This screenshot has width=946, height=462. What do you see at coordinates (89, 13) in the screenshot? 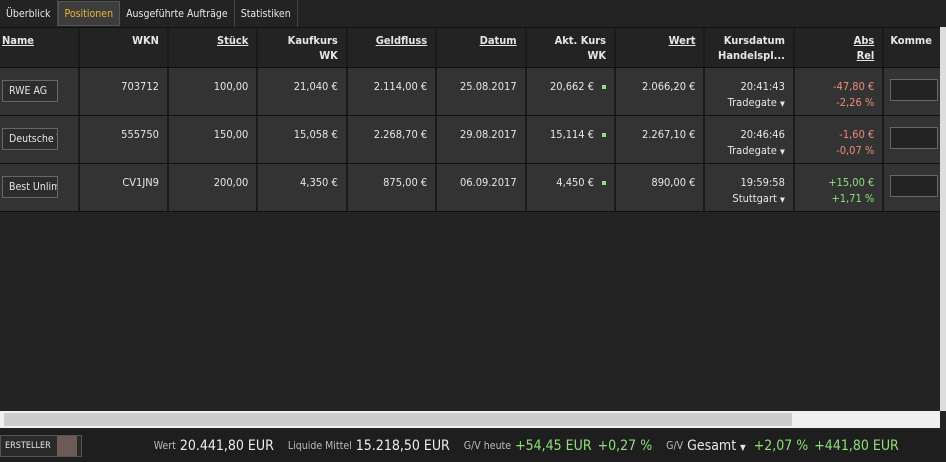
I see `tab-1: Positionen` at bounding box center [89, 13].